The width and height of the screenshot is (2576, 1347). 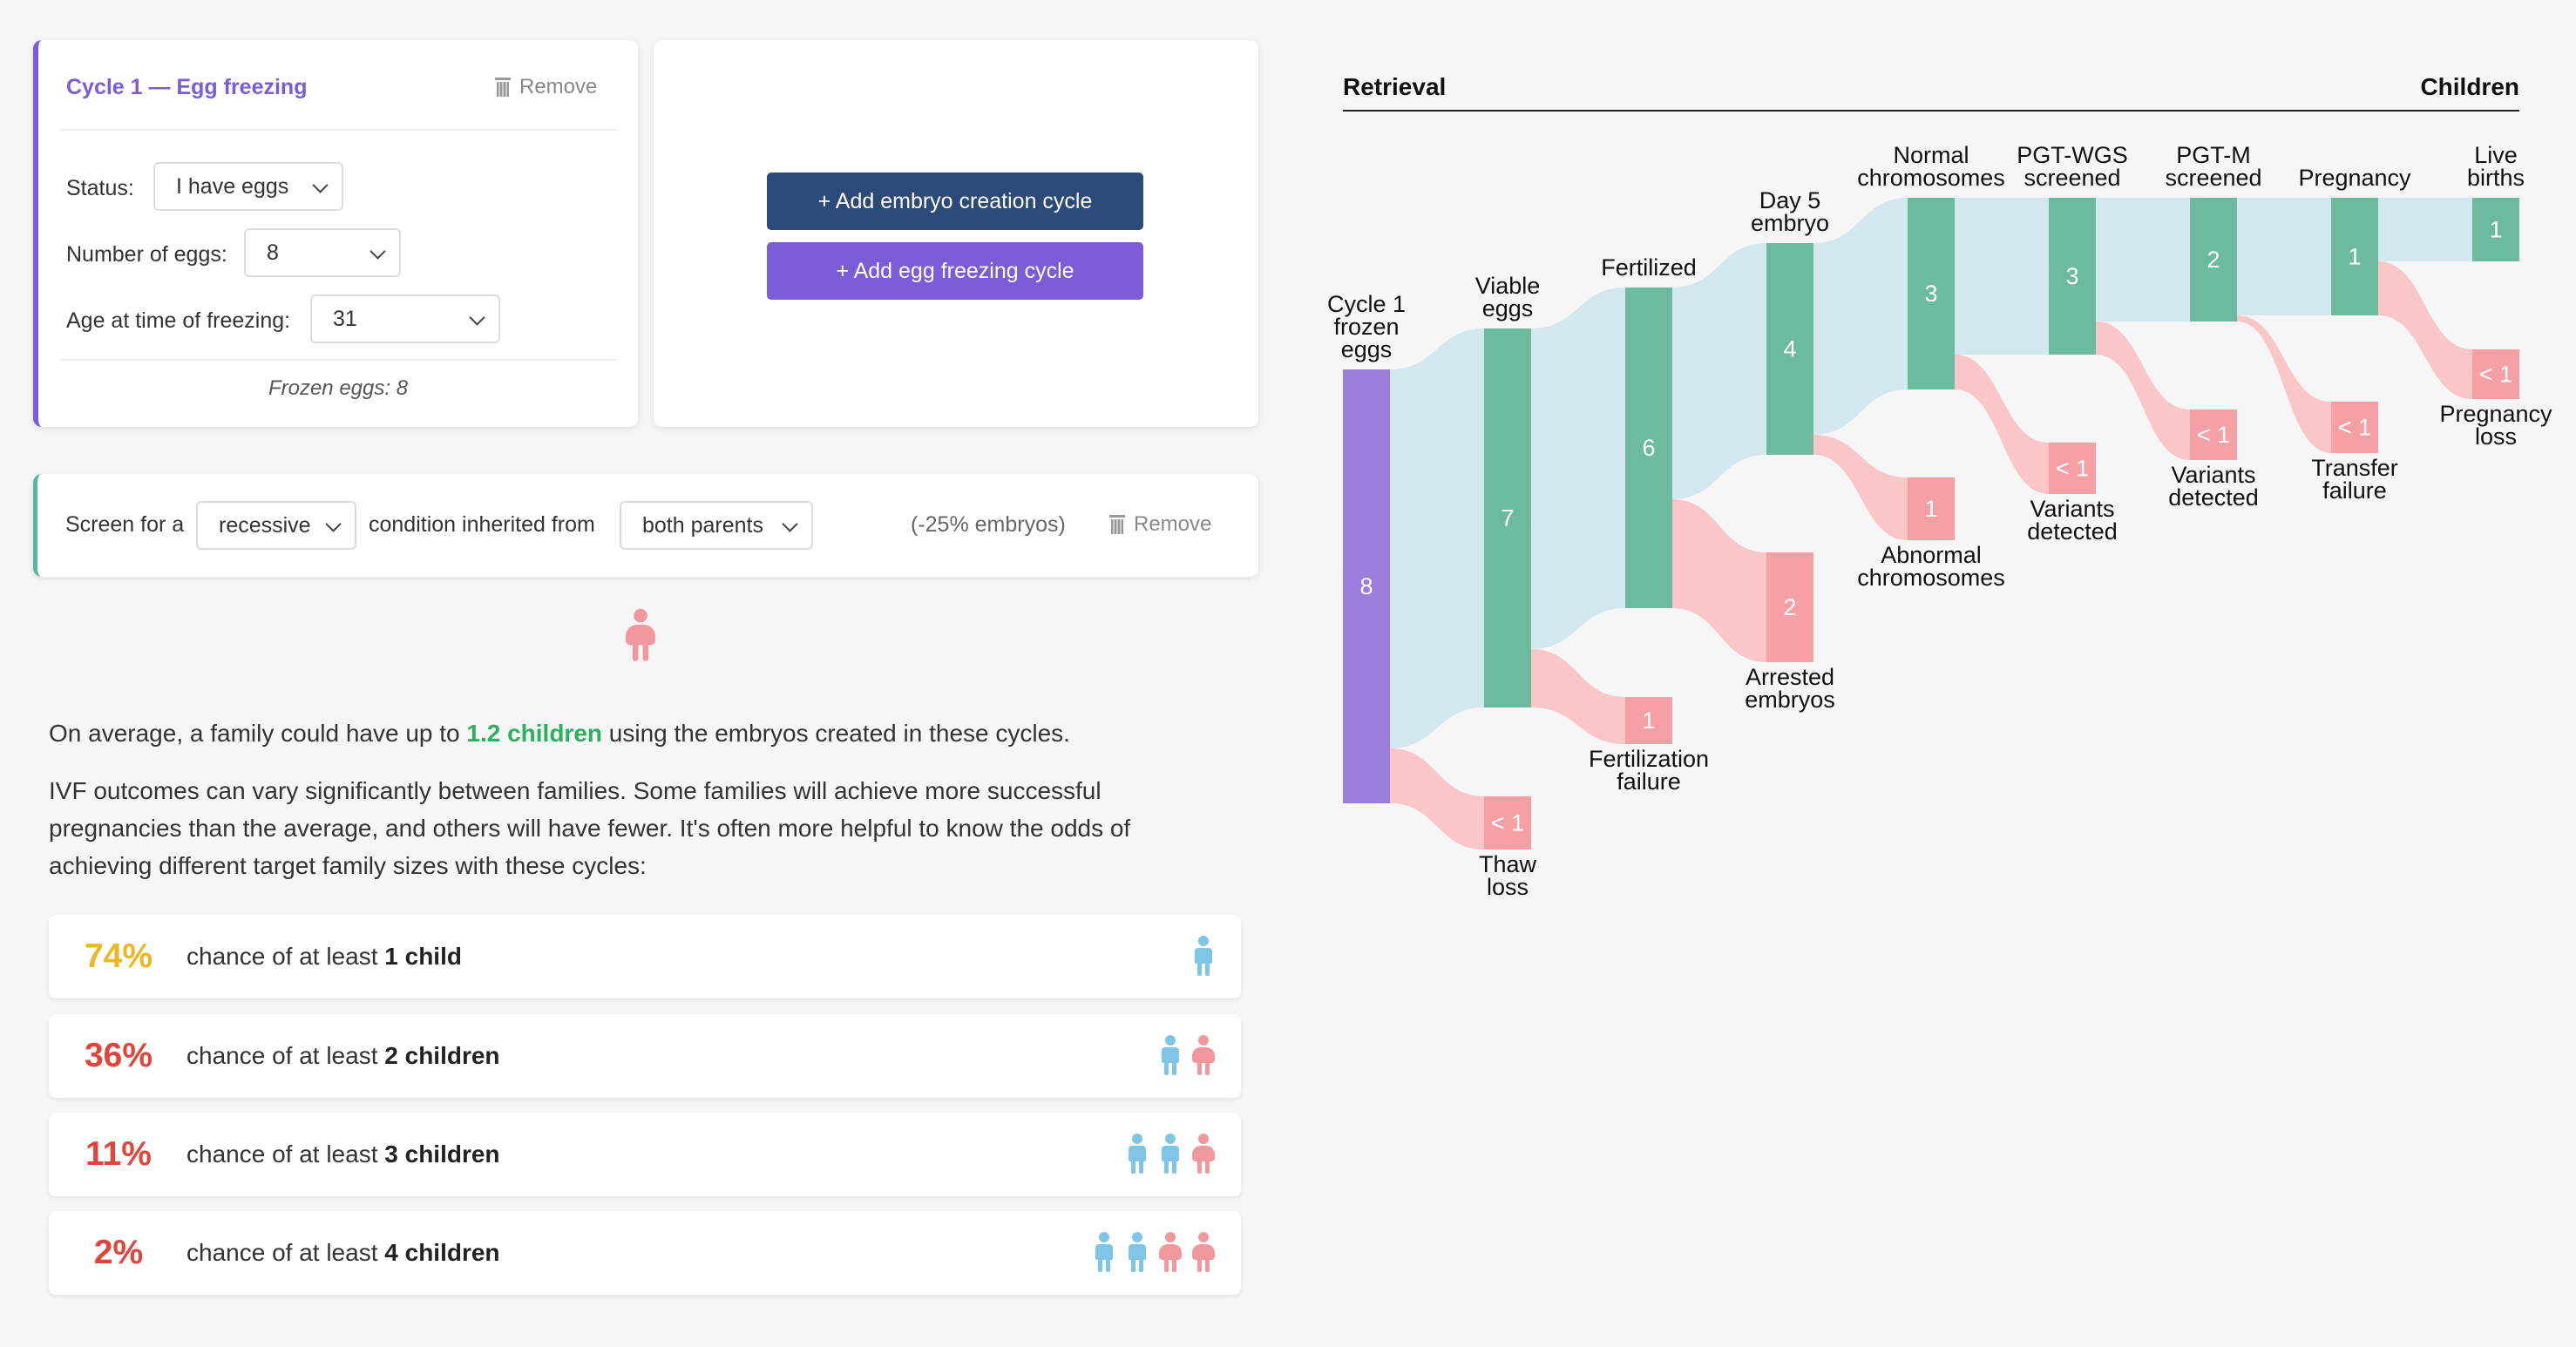 What do you see at coordinates (2355, 468) in the screenshot?
I see `sankey-loss-label: Transfer` at bounding box center [2355, 468].